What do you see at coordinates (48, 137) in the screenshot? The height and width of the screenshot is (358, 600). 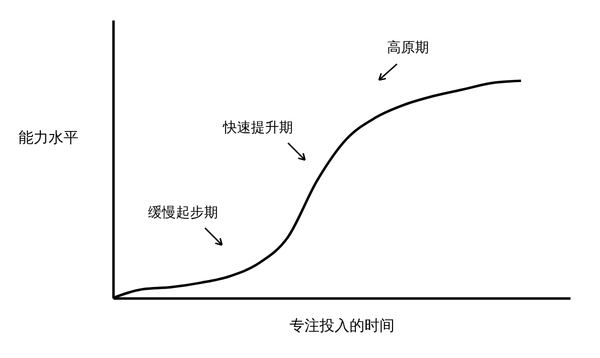 I see `y-axis-title: 能力水平` at bounding box center [48, 137].